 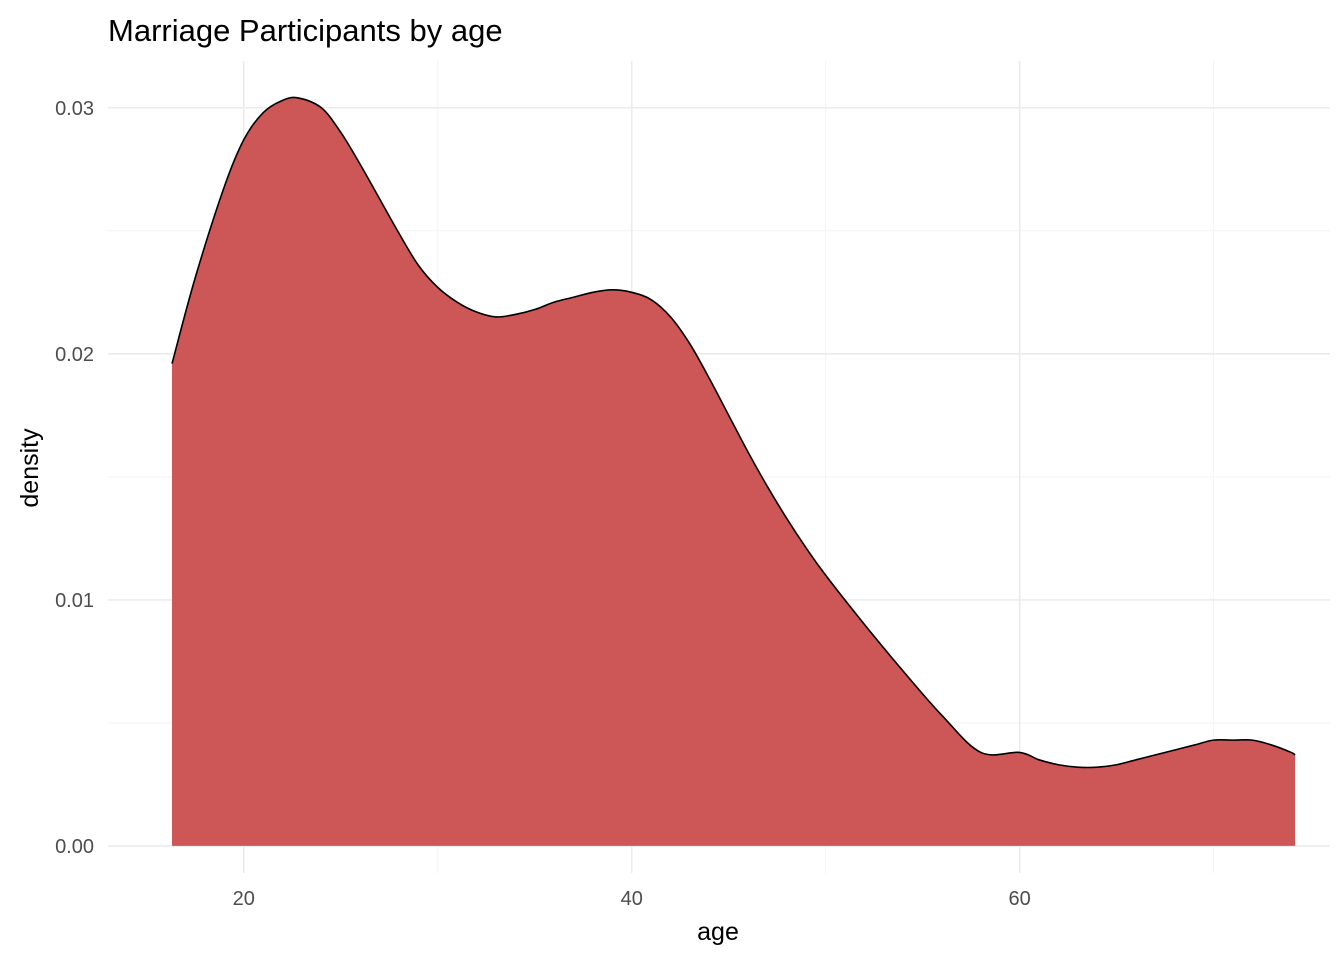 I want to click on x-axis-title: age, so click(x=718, y=932).